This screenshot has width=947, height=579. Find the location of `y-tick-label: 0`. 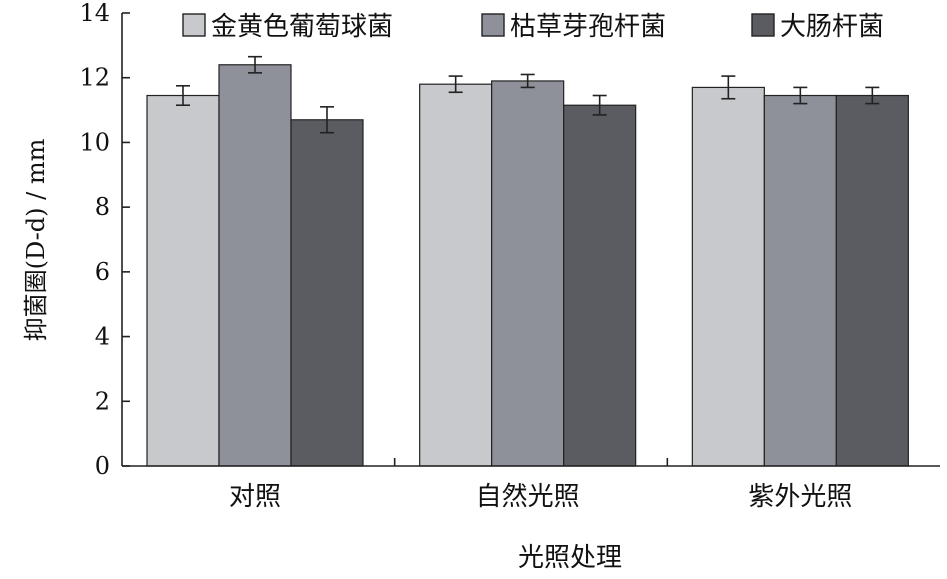

y-tick-label: 0 is located at coordinates (102, 466).